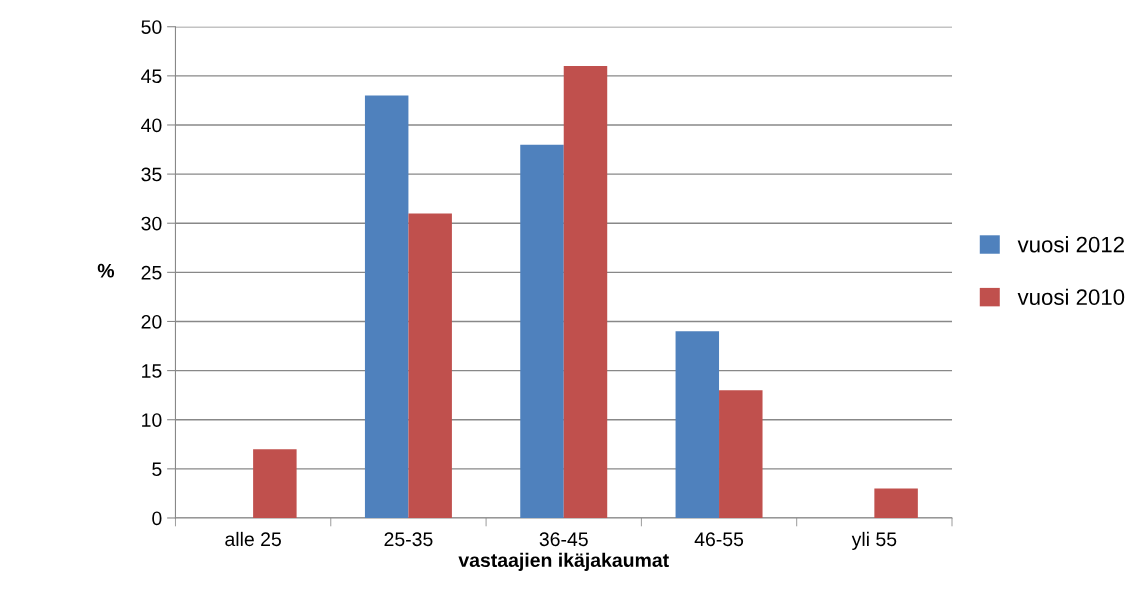 The image size is (1132, 594). I want to click on y-tick-label: 5, so click(157, 469).